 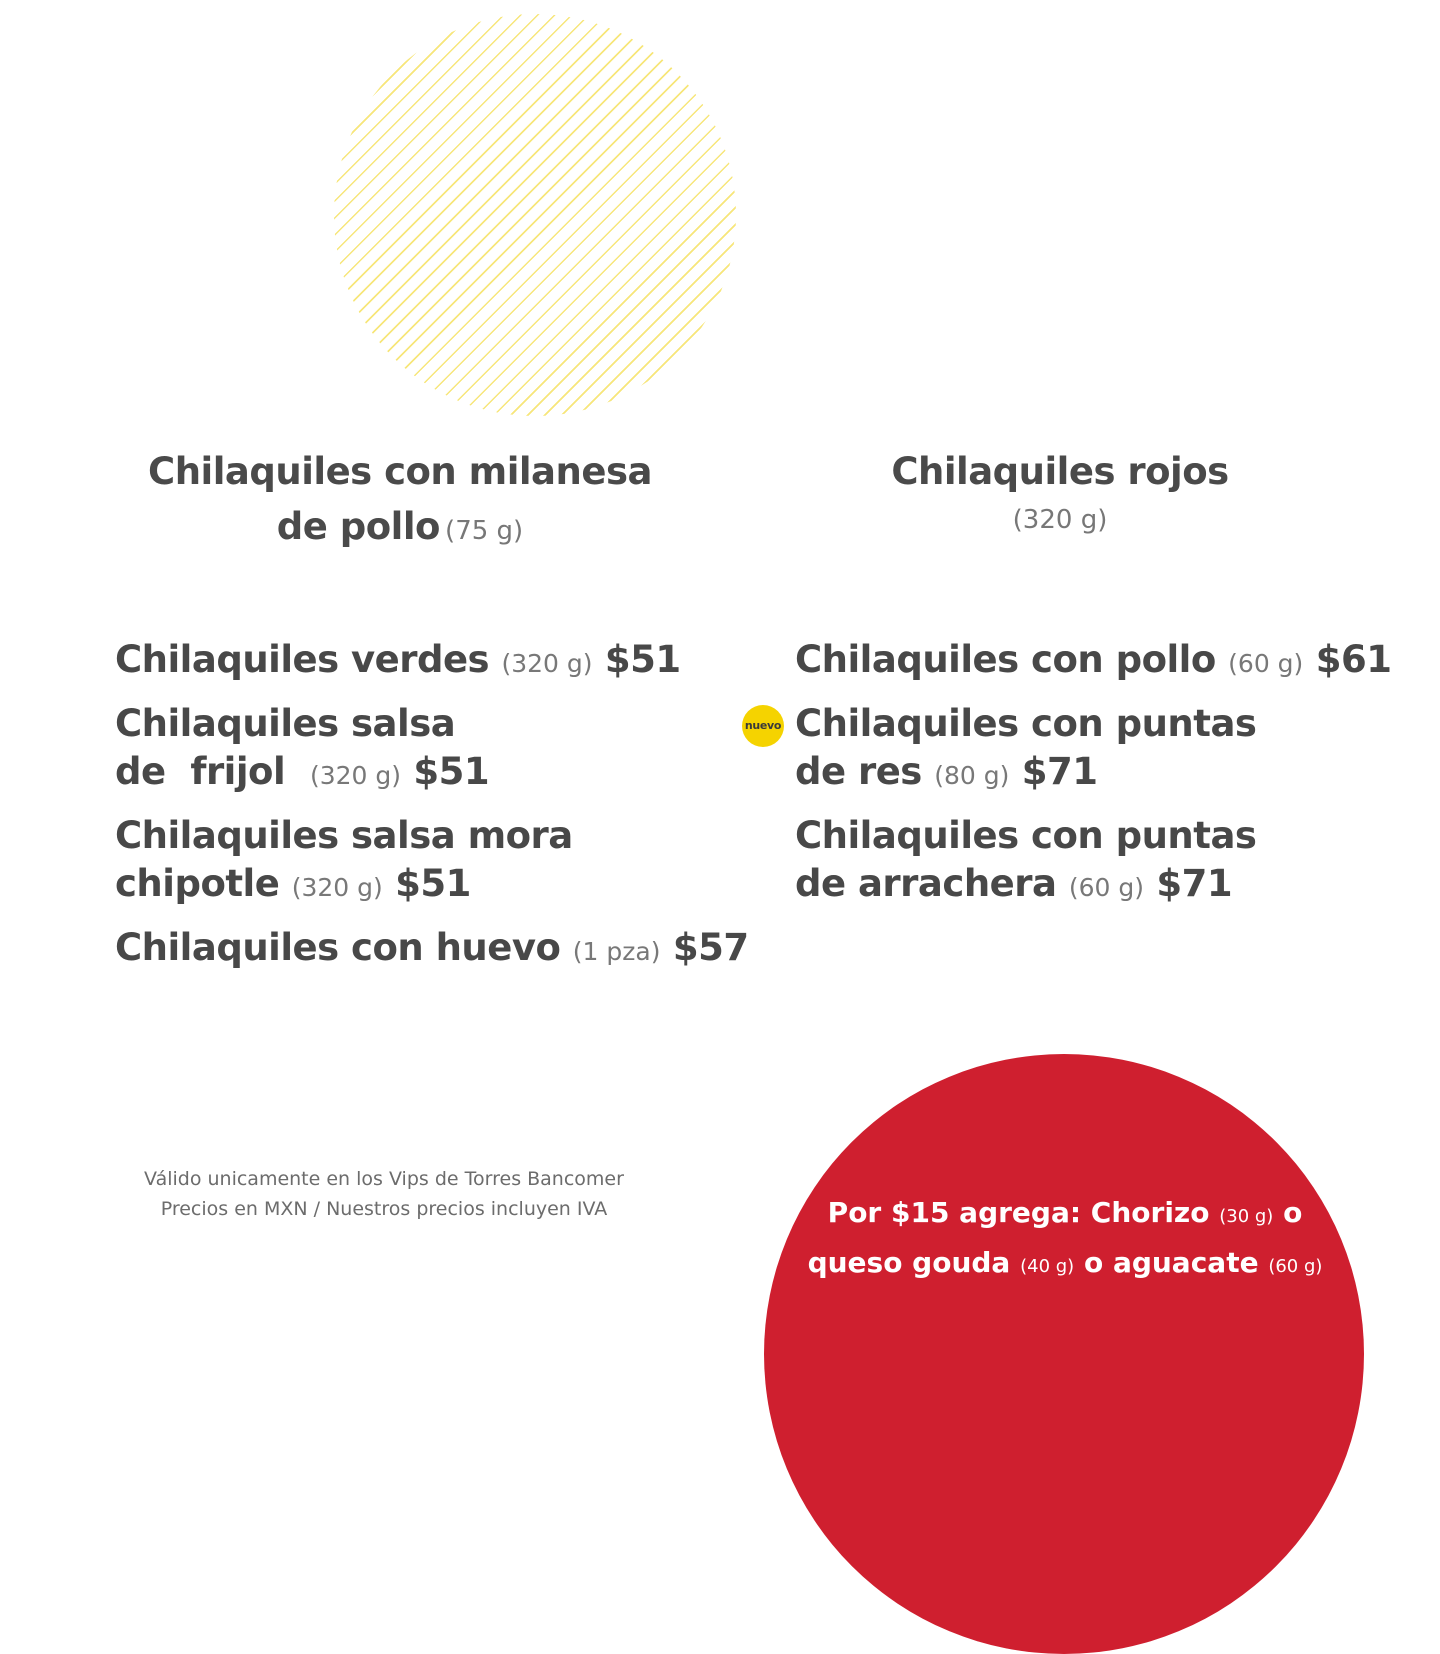 I want to click on item-name: Chilaquiles salsa, so click(x=285, y=723).